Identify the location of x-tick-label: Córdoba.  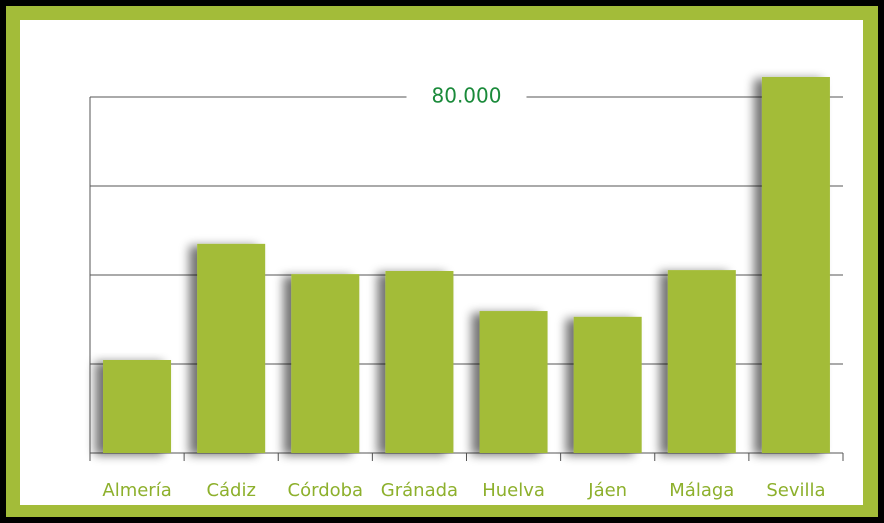
(326, 490).